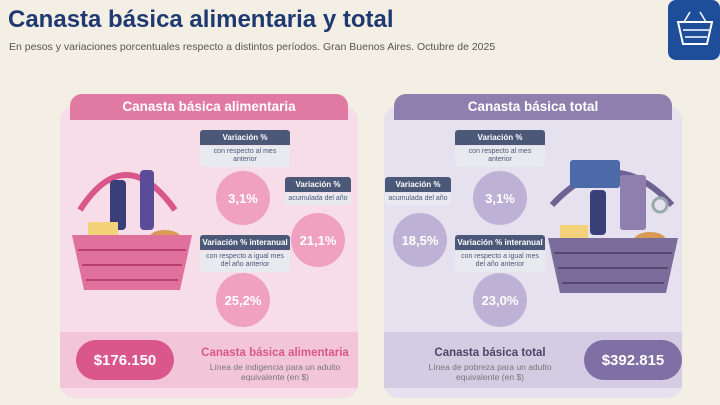  What do you see at coordinates (201, 19) in the screenshot?
I see `title: Canasta básica alimentaria y total` at bounding box center [201, 19].